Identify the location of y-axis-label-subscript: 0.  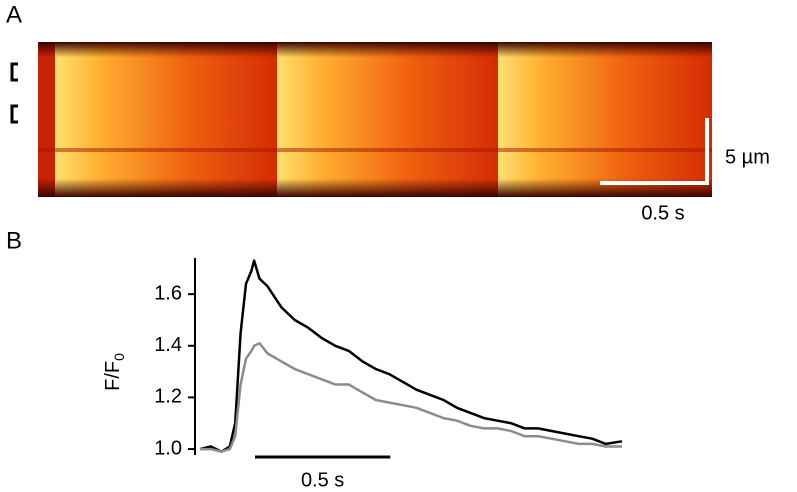
(119, 357).